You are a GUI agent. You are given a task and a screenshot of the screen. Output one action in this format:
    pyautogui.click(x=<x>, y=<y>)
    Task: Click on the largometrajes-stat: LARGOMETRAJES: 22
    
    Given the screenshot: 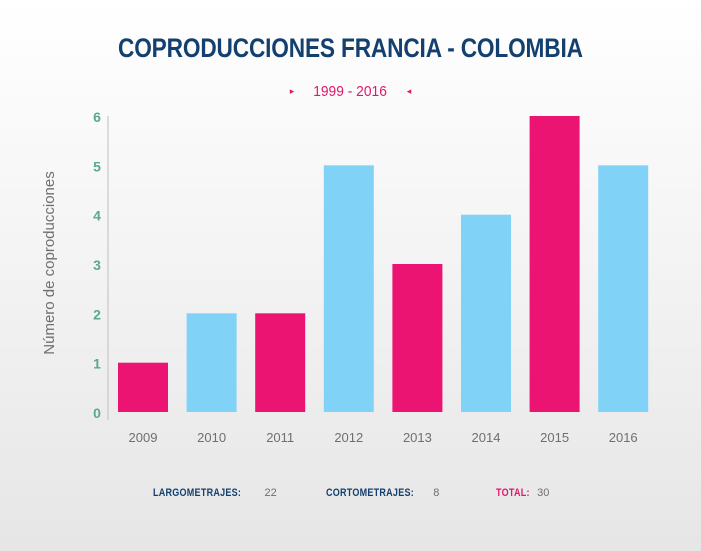 What is the action you would take?
    pyautogui.click(x=215, y=493)
    